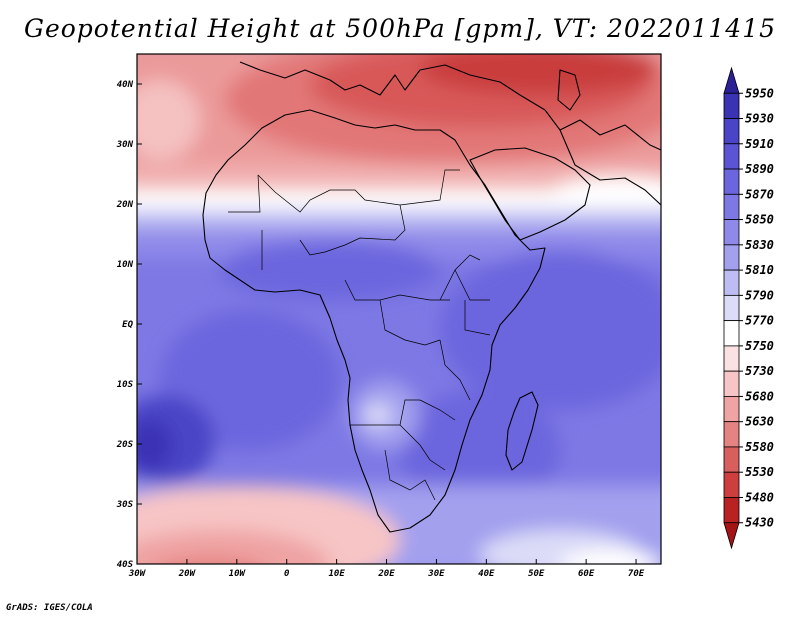 The image size is (800, 618). Describe the element at coordinates (759, 497) in the screenshot. I see `colorbar-label: 5480` at that location.